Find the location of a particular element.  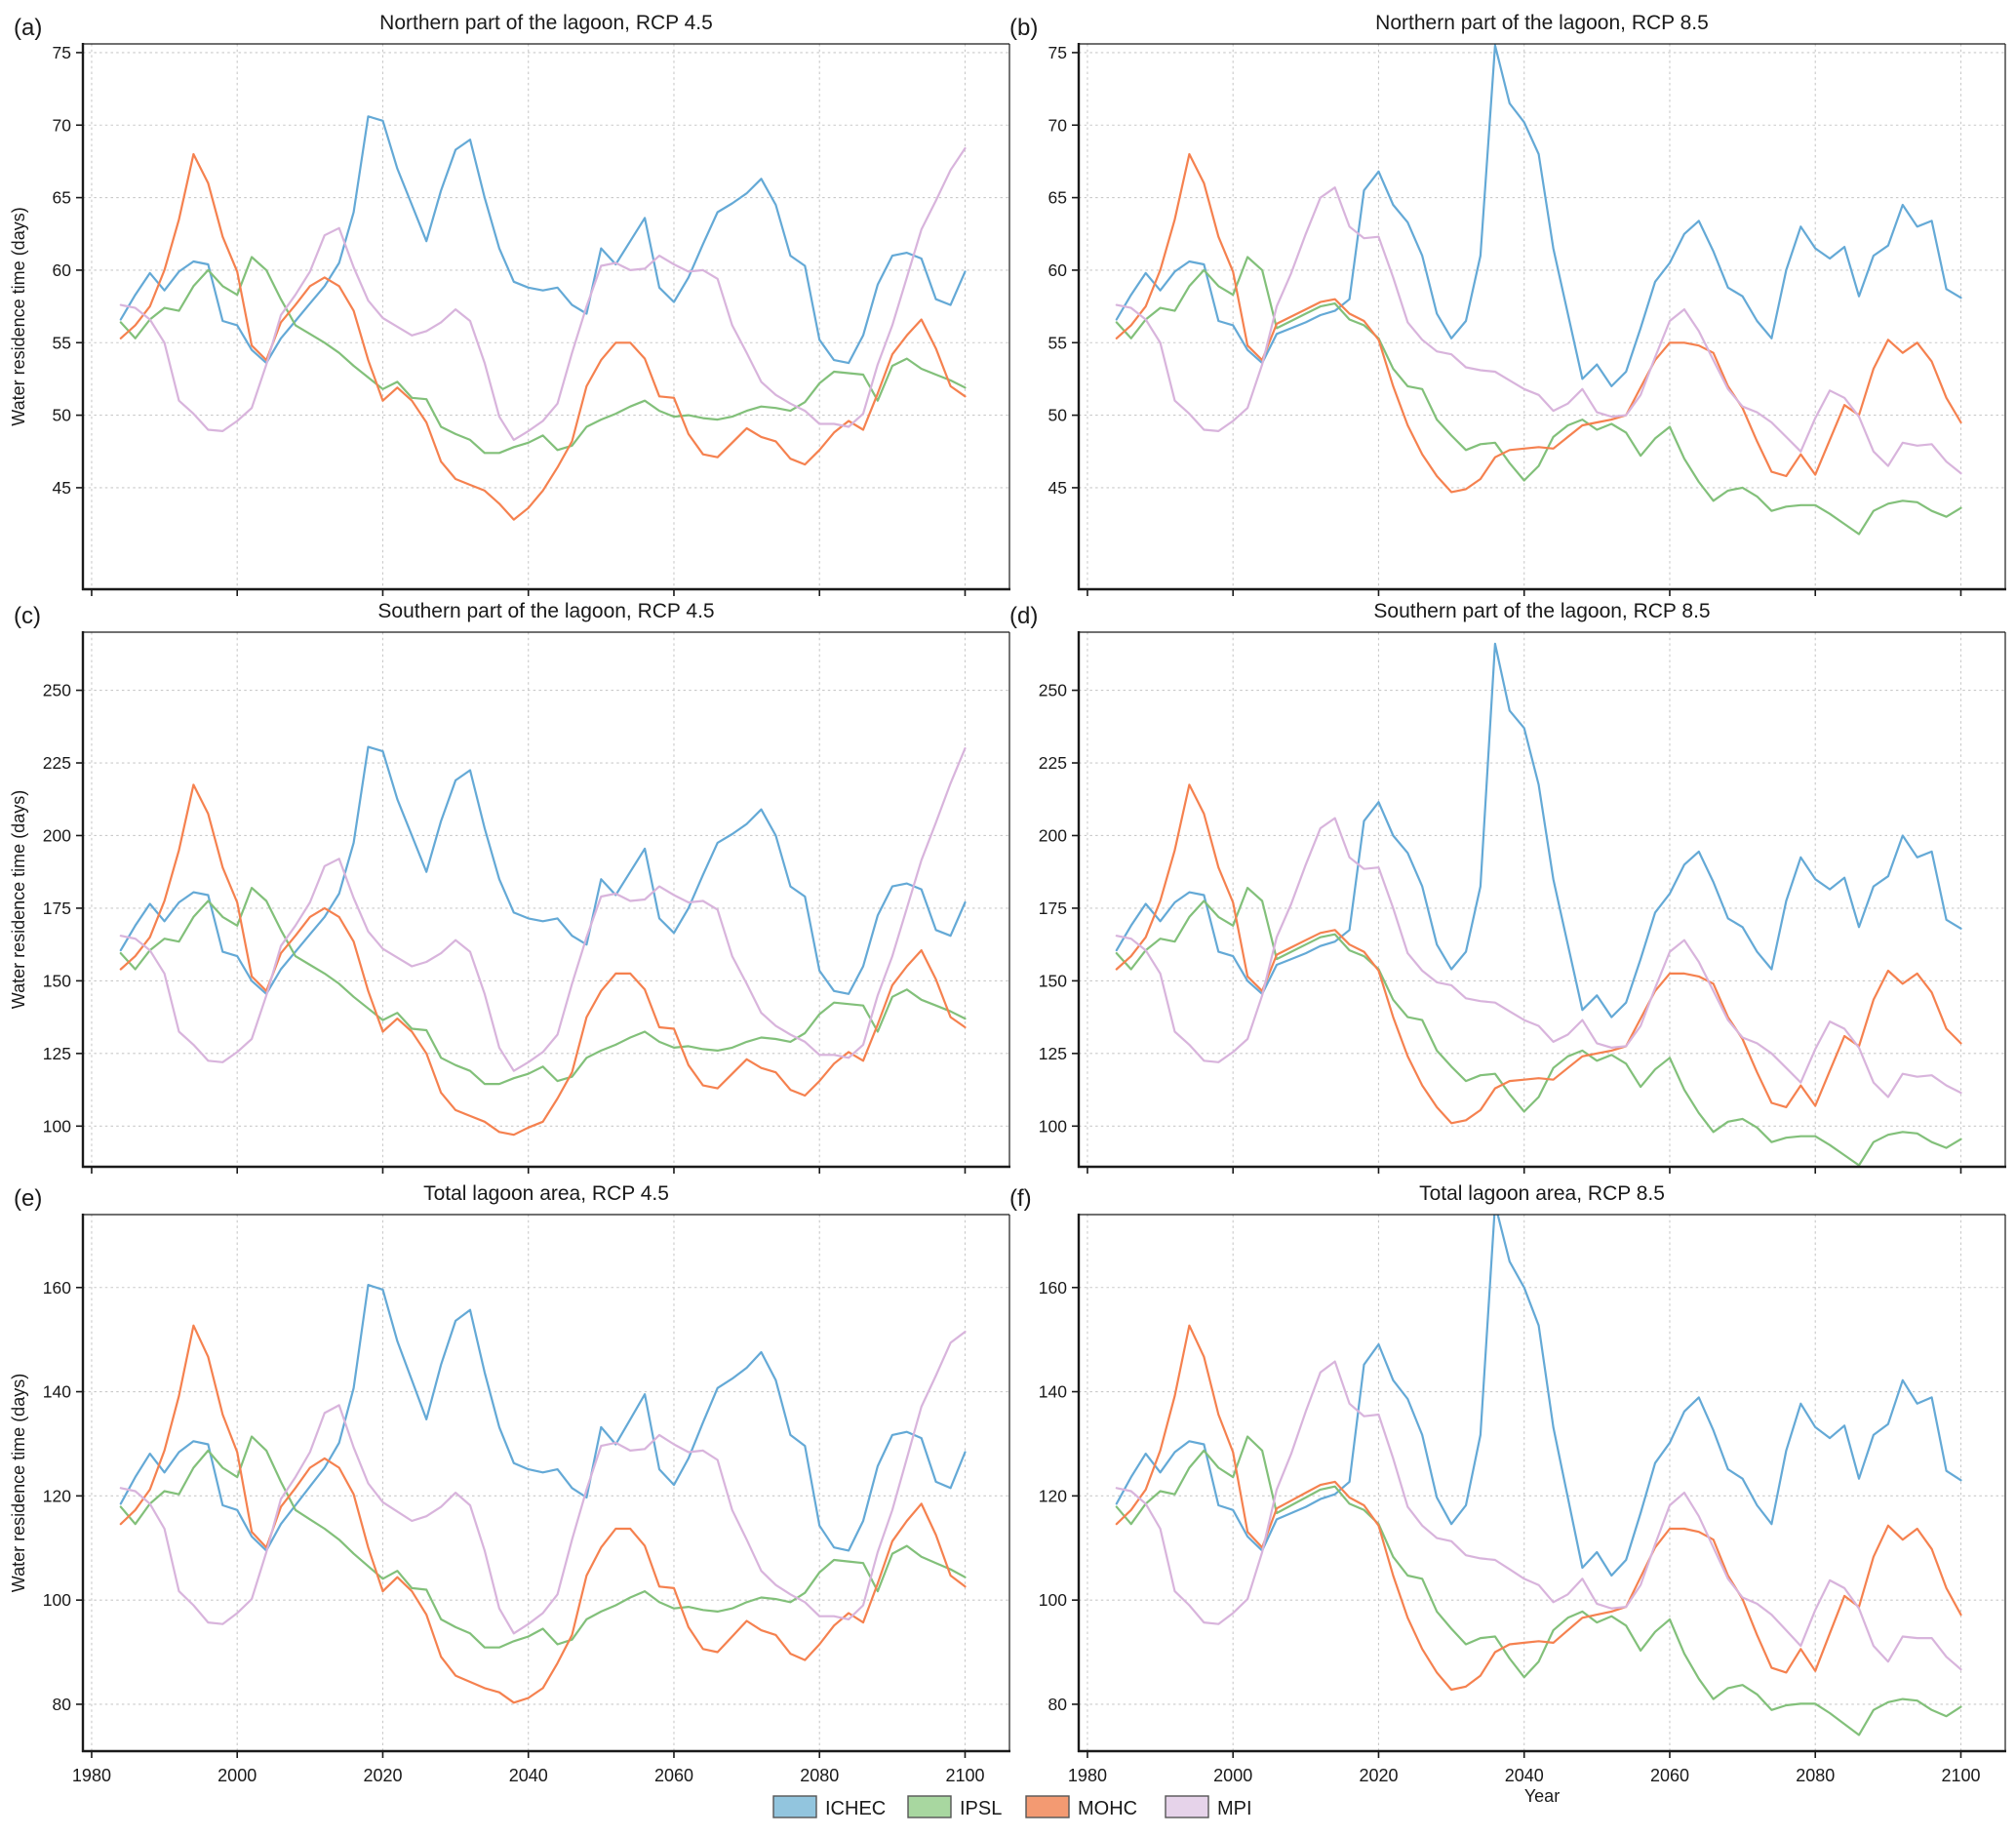

series-group-c is located at coordinates (543, 941).